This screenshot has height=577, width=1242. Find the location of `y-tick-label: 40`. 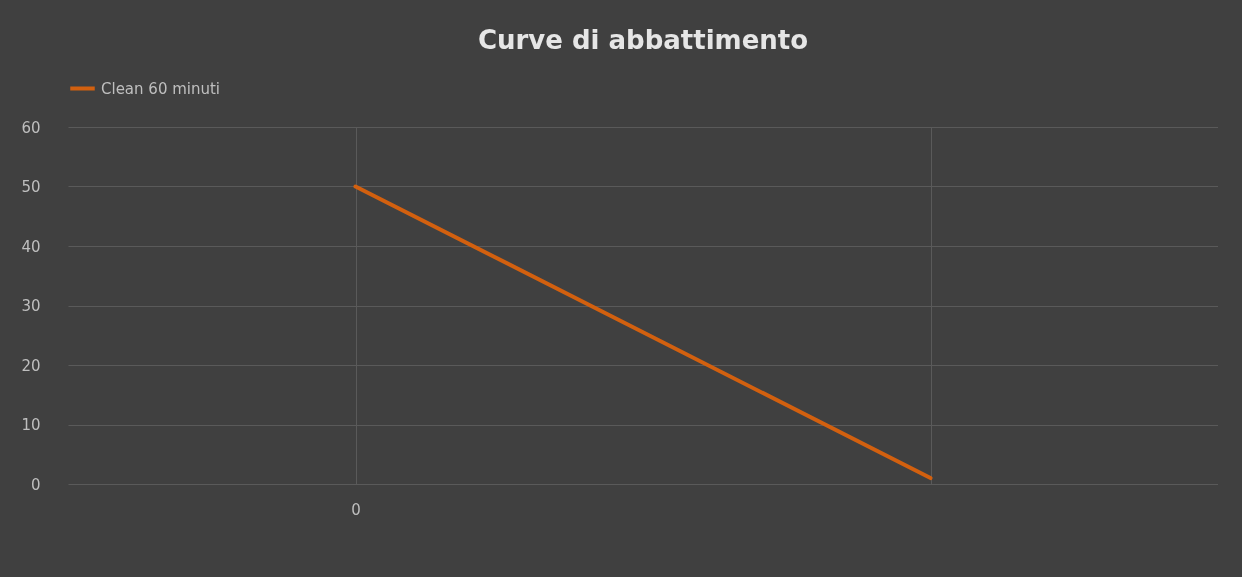

y-tick-label: 40 is located at coordinates (31, 246).